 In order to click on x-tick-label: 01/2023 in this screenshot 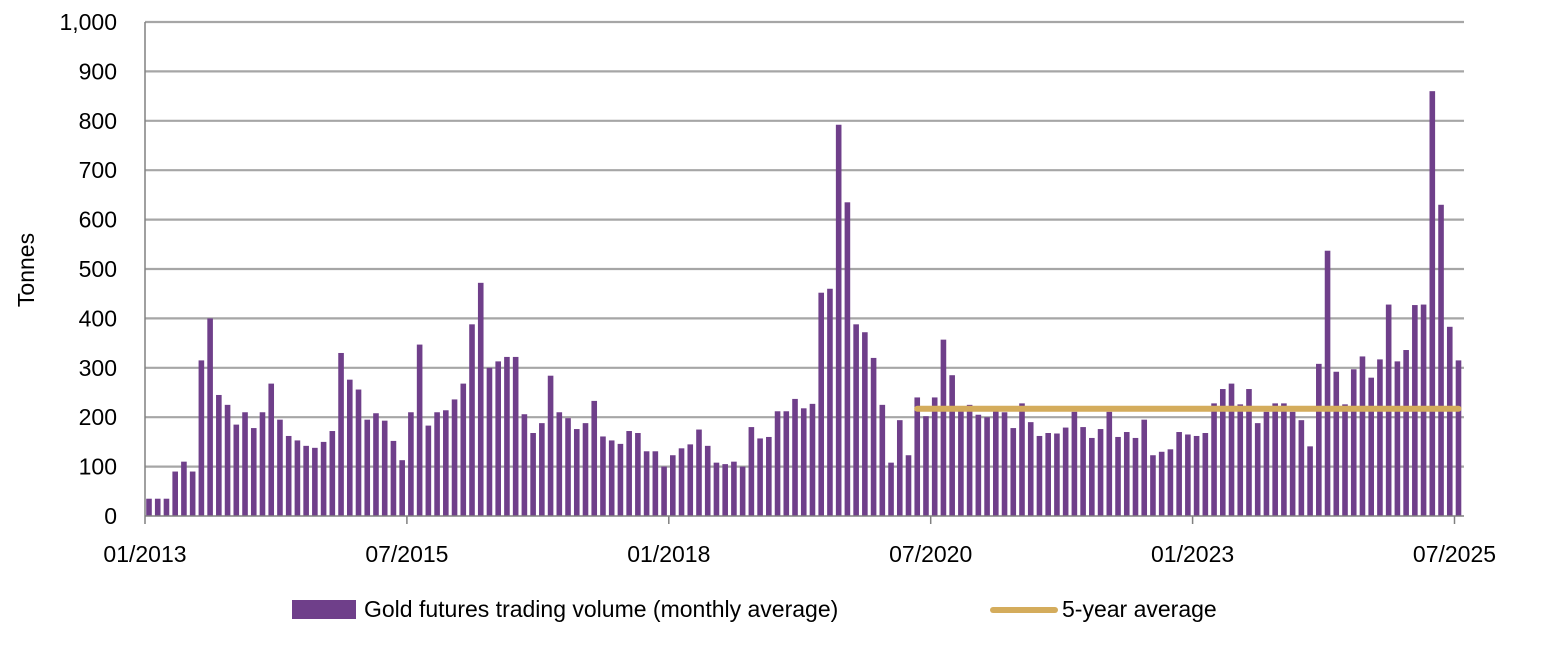, I will do `click(1192, 554)`.